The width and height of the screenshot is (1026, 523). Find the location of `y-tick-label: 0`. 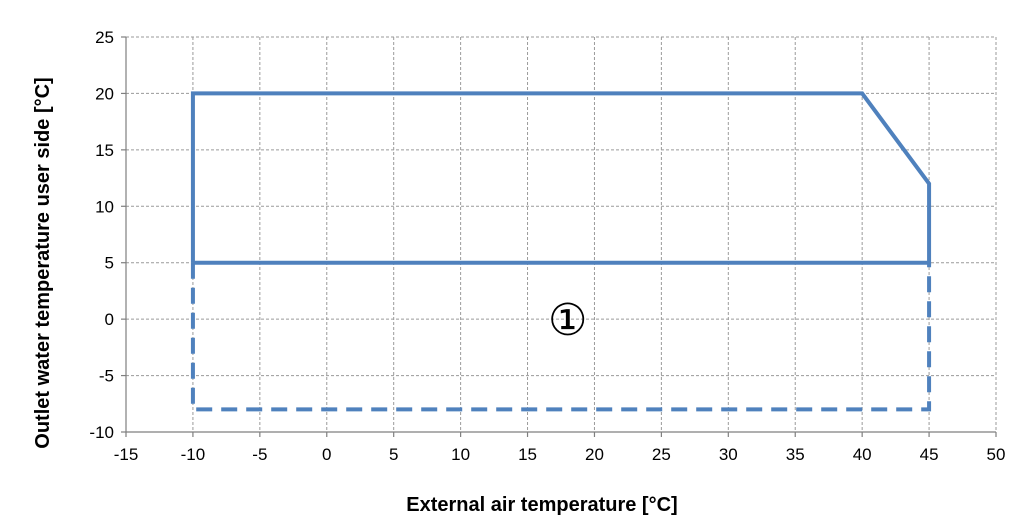

y-tick-label: 0 is located at coordinates (109, 319).